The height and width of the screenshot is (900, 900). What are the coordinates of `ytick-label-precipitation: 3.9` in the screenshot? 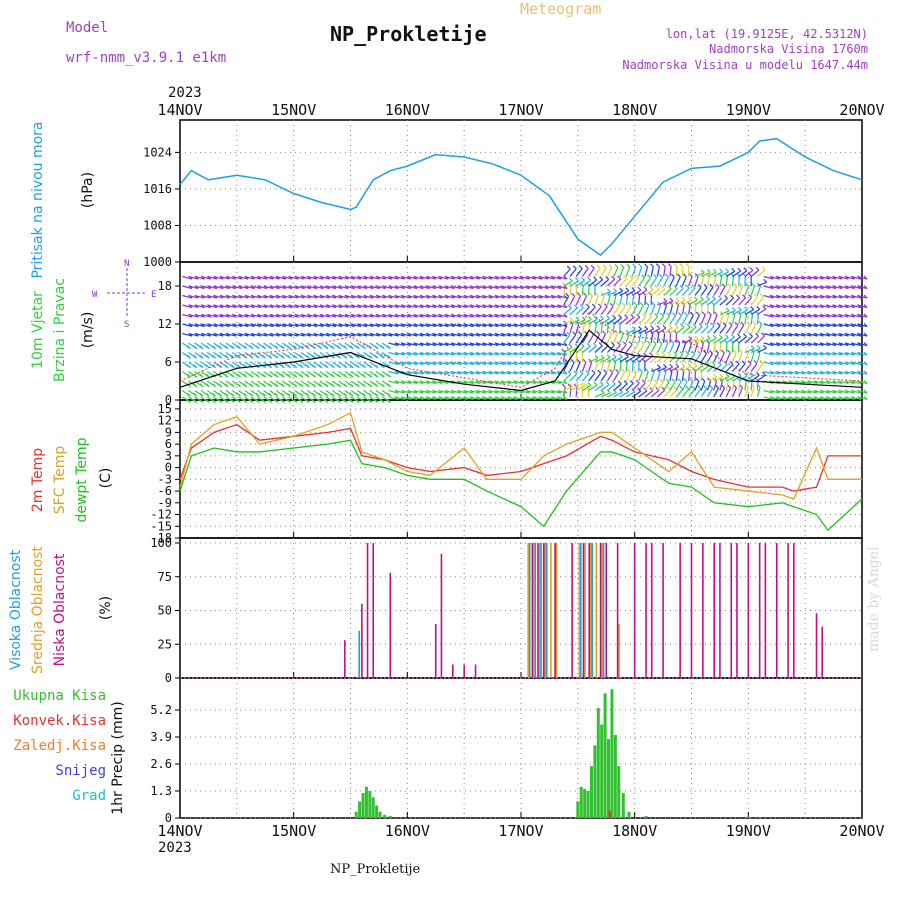 It's located at (161, 737).